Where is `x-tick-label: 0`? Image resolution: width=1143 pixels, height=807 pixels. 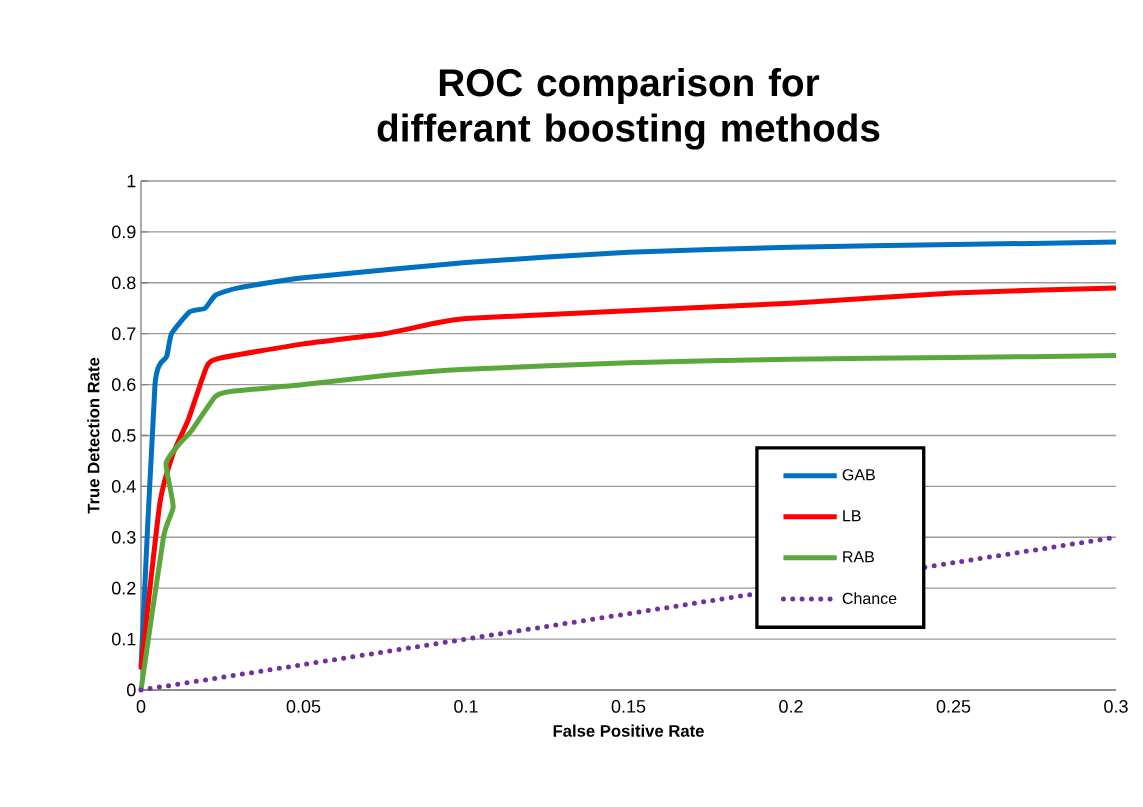
x-tick-label: 0 is located at coordinates (141, 706).